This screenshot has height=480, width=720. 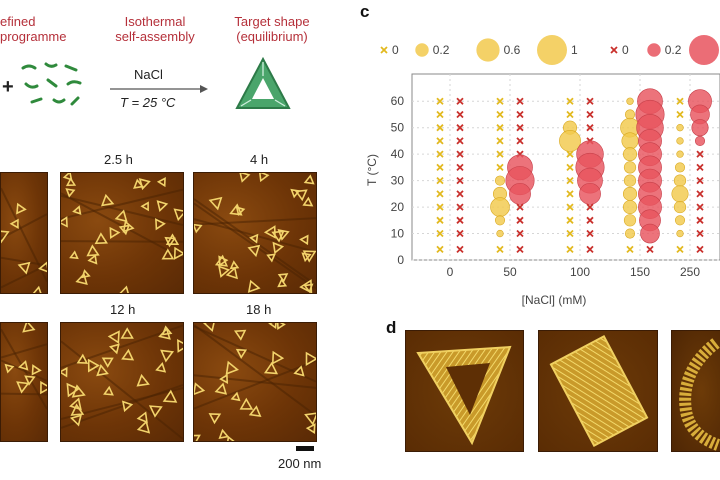 I want to click on scale-bar-label: 200 nm, so click(x=300, y=463).